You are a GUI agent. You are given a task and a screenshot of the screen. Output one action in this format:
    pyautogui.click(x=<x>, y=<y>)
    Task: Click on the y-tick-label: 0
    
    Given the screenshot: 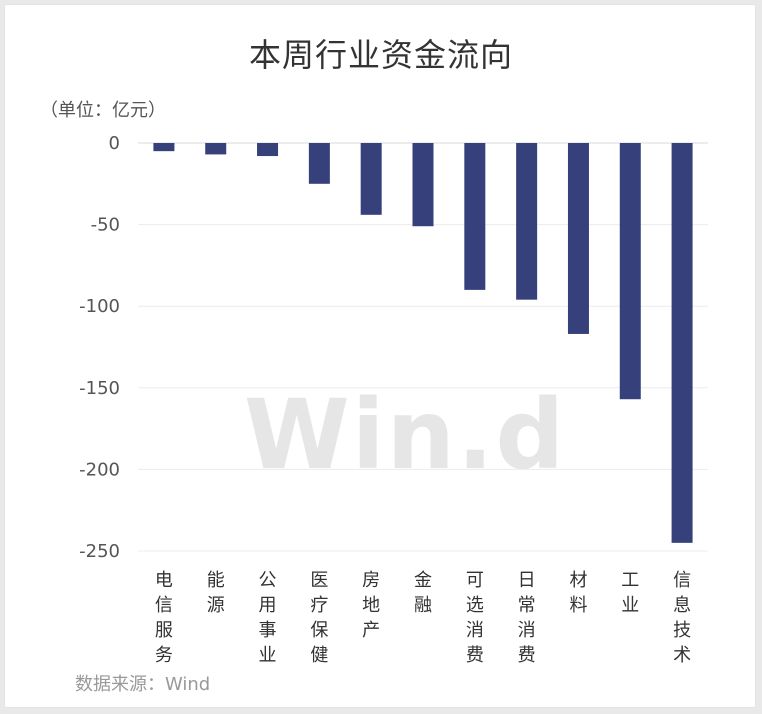 What is the action you would take?
    pyautogui.click(x=114, y=143)
    